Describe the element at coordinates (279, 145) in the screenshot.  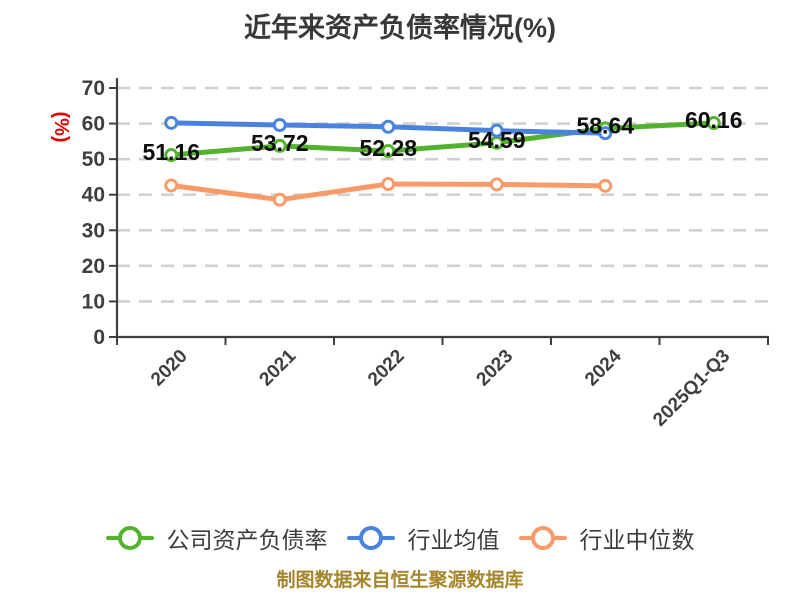
I see `point-company-debt-ratio-2021` at that location.